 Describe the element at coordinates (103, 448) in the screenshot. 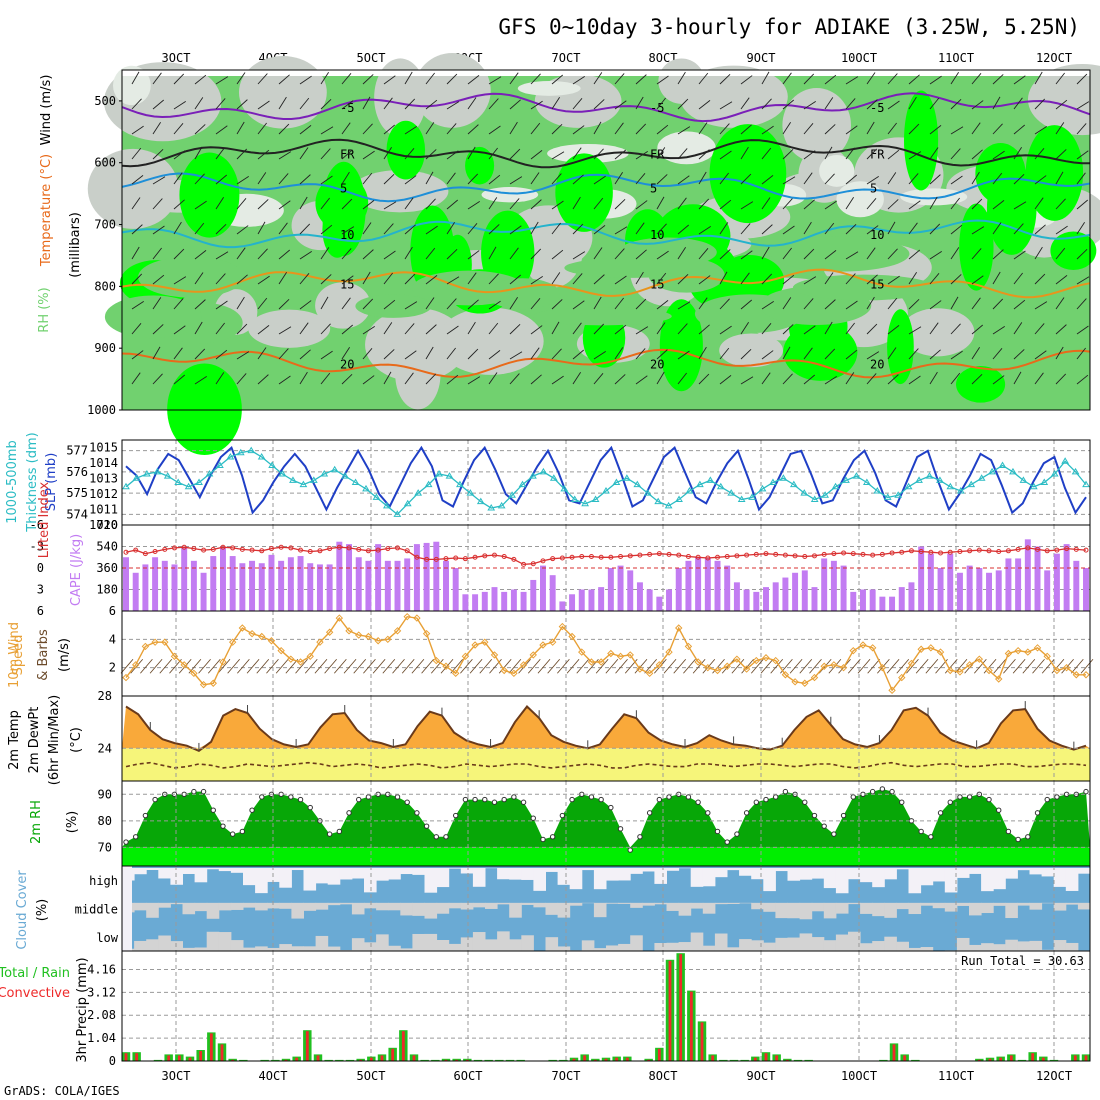

I see `y-tick-slp: 1015` at that location.